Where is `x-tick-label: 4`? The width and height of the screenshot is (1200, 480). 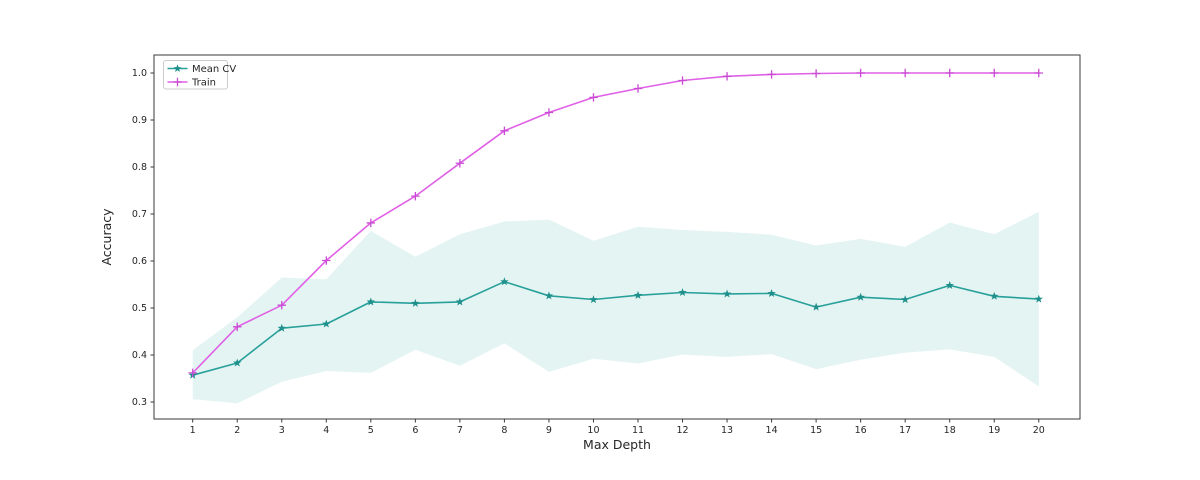
x-tick-label: 4 is located at coordinates (326, 430).